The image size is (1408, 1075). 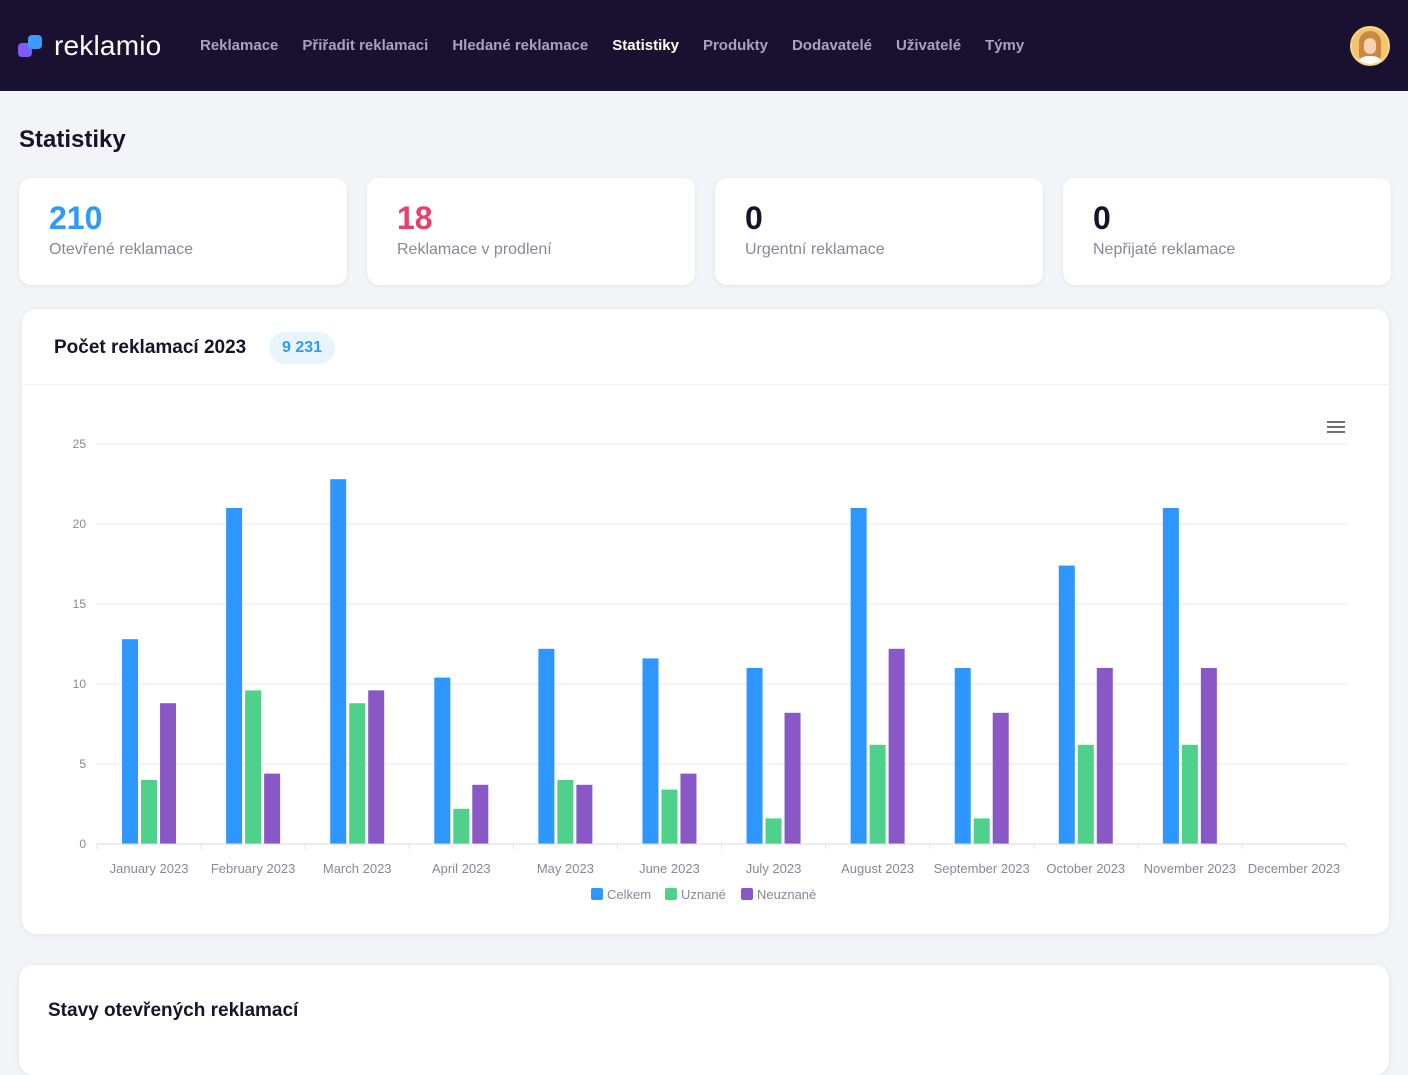 I want to click on nav-item-hledane: Hledané reklamace, so click(x=520, y=45).